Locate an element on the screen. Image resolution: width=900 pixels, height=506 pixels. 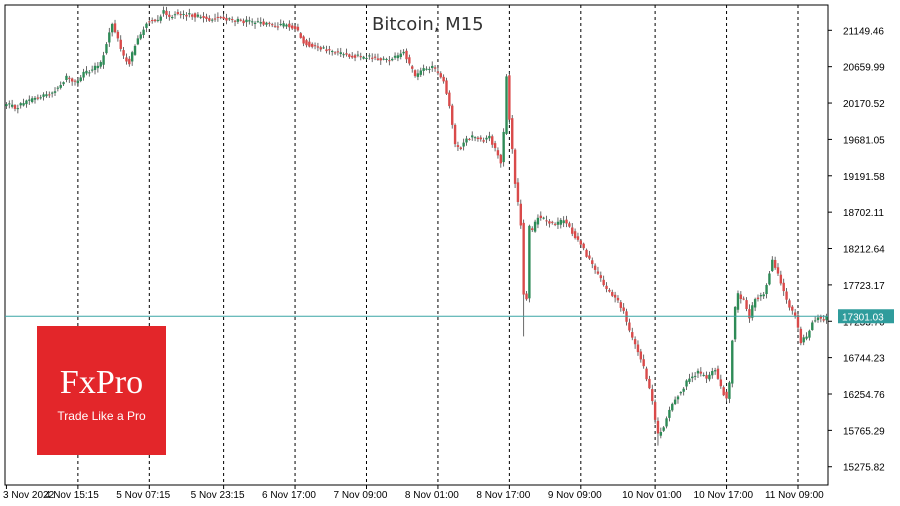
y-tick-label: 17723.17 is located at coordinates (864, 286).